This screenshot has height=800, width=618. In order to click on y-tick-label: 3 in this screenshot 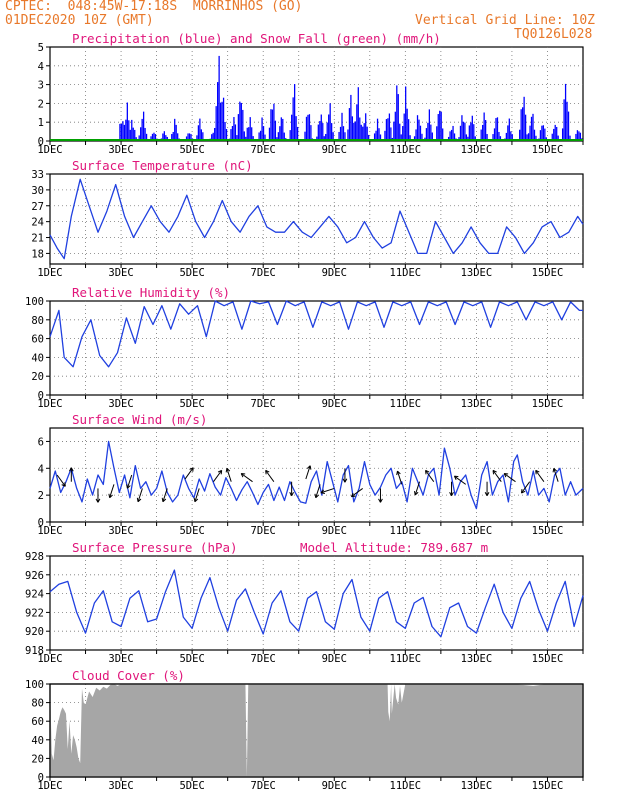, I will do `click(41, 86)`.